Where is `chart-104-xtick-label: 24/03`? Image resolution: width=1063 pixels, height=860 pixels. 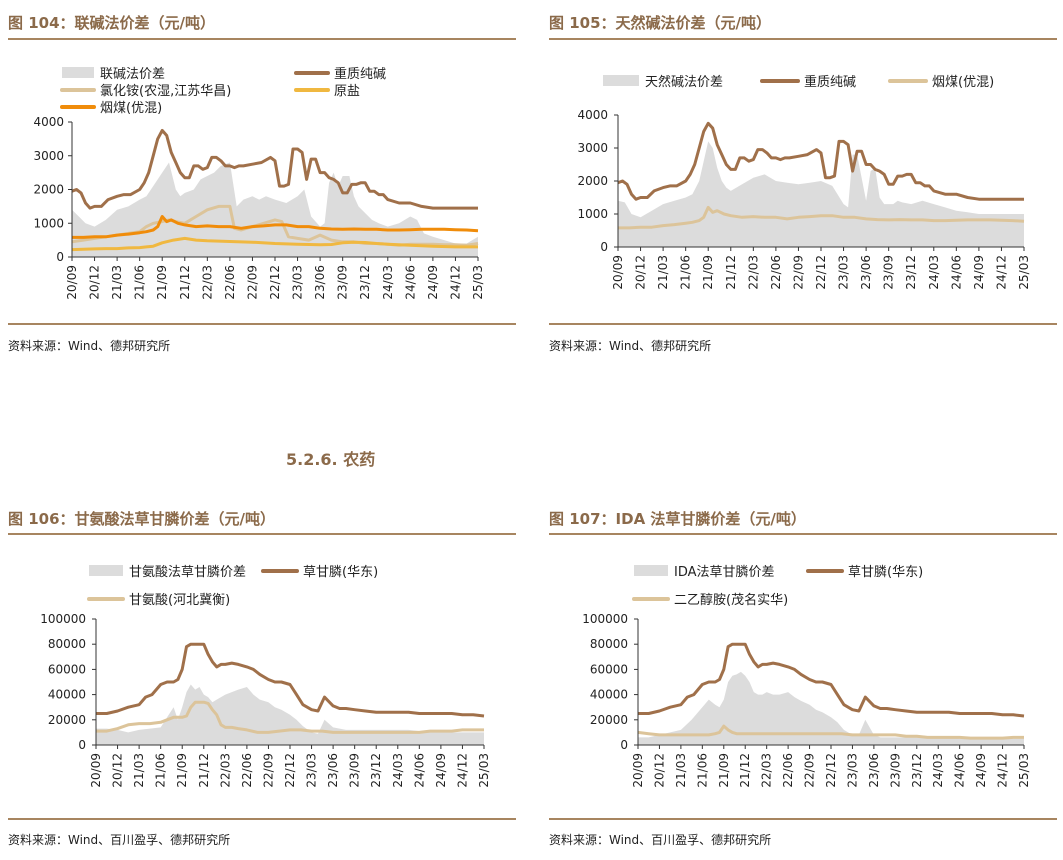
chart-104-xtick-label: 24/03 is located at coordinates (388, 282).